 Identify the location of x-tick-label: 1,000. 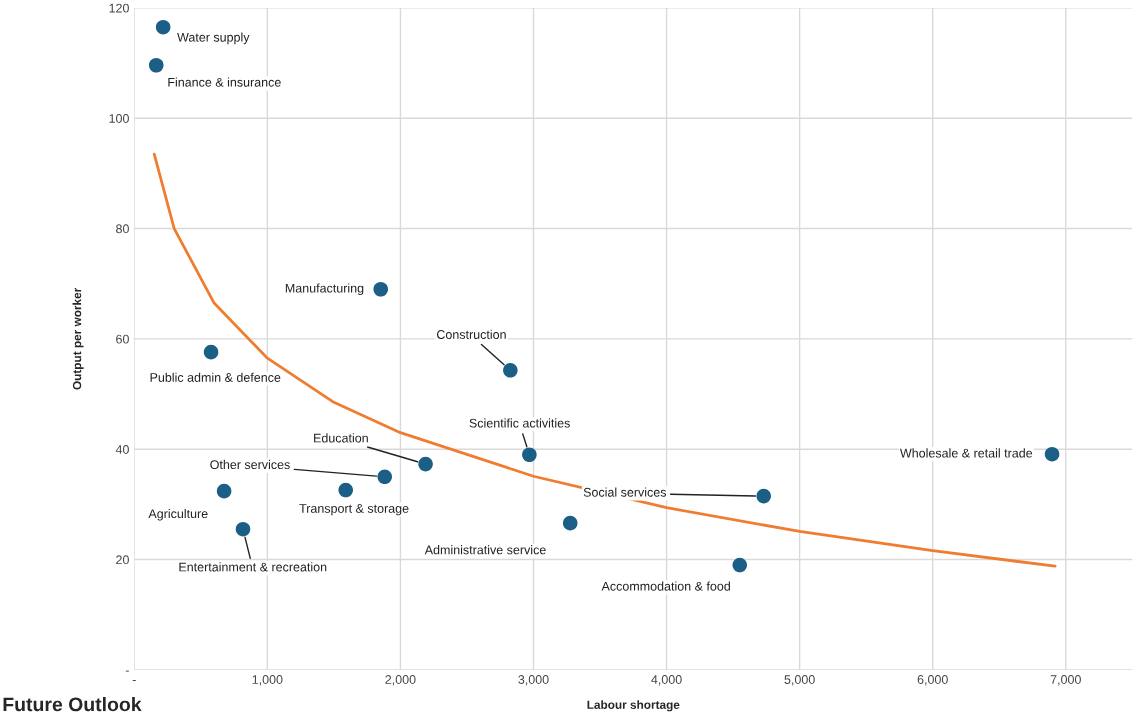
(267, 680).